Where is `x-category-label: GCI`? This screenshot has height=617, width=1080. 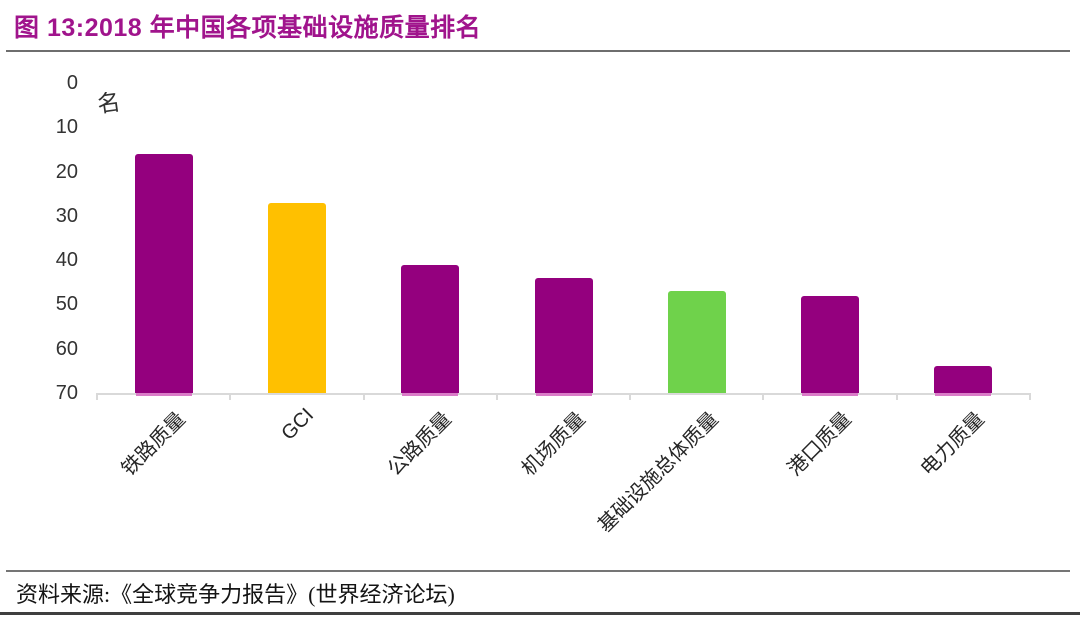 x-category-label: GCI is located at coordinates (298, 424).